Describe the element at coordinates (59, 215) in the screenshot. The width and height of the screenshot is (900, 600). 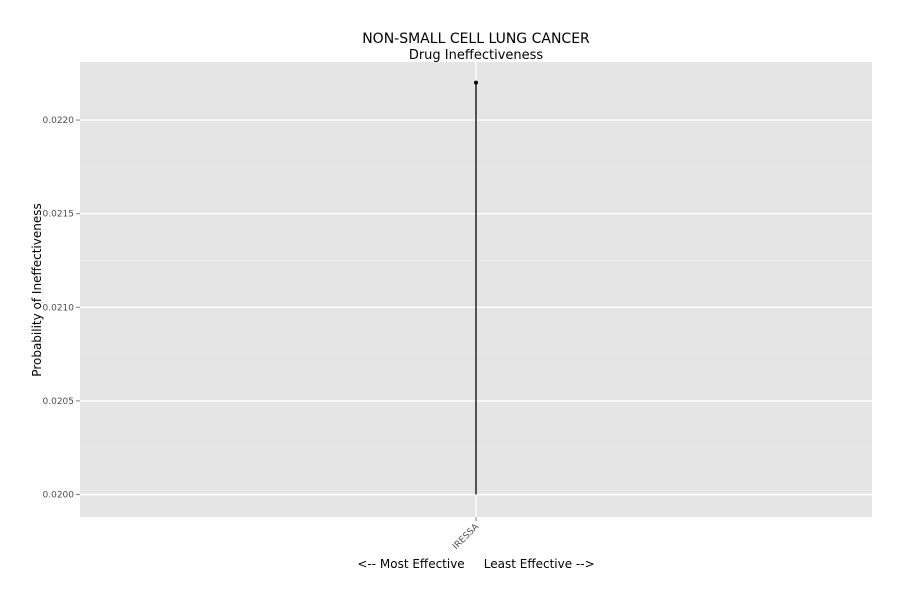
I see `y-tick-label: 0.0215` at that location.